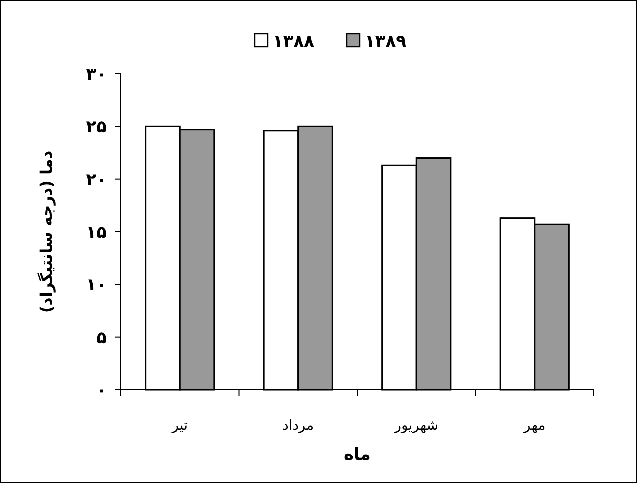 This screenshot has height=484, width=638. Describe the element at coordinates (294, 42) in the screenshot. I see `legend-label: ۱۳۸۸` at that location.